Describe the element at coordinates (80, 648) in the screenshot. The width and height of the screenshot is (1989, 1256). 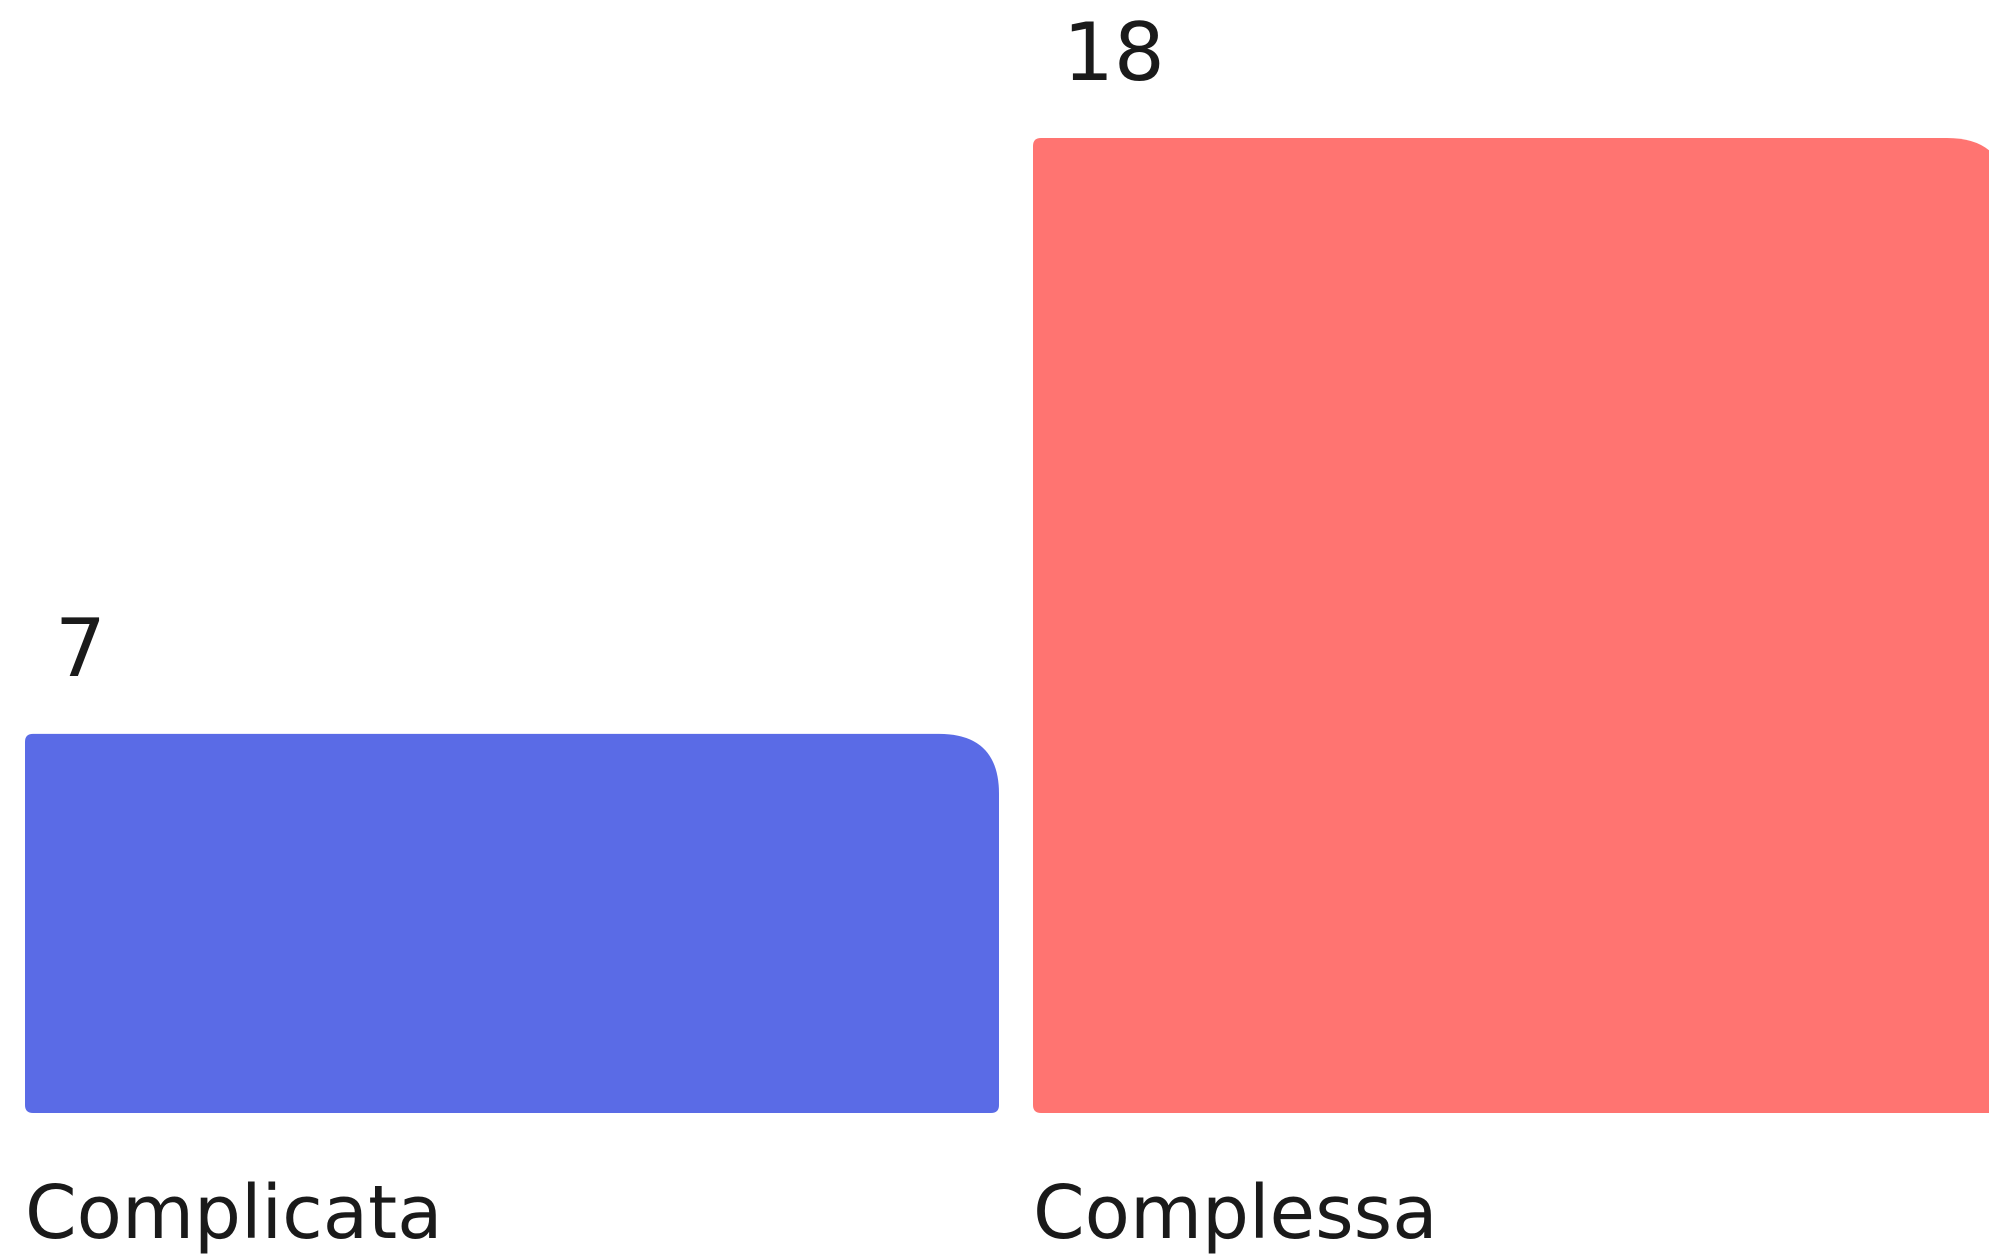
I see `value-label-complicata: 7` at that location.